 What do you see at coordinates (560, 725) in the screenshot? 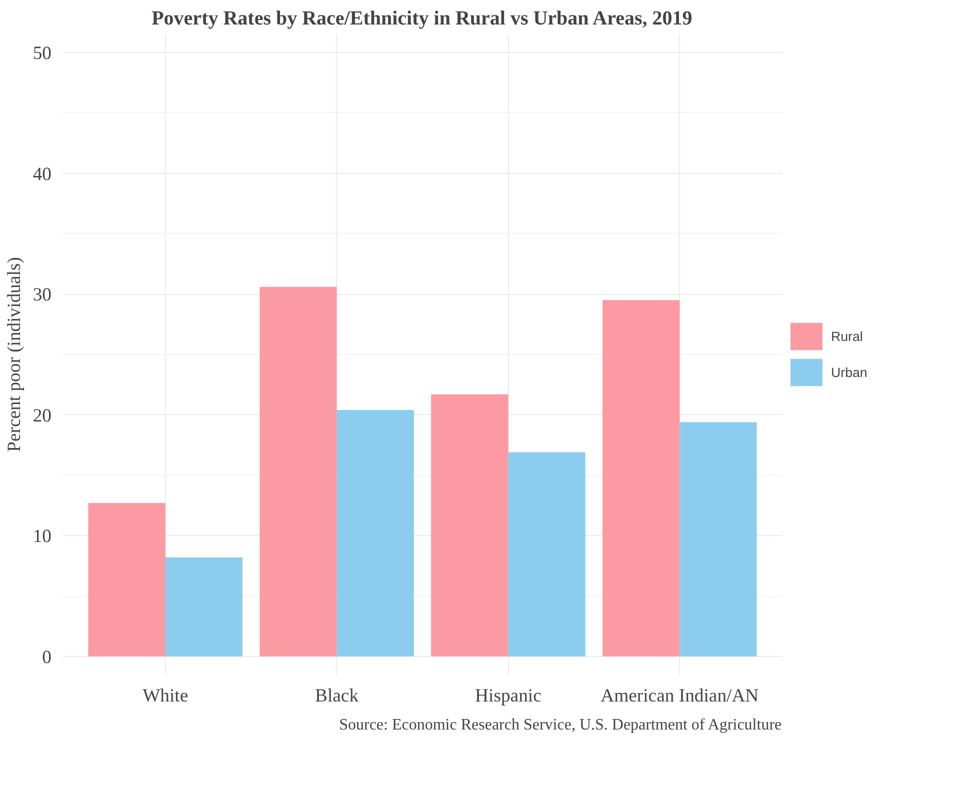
I see `source-note: Source: Economic Research Service, U.S. Department of Agriculture` at bounding box center [560, 725].